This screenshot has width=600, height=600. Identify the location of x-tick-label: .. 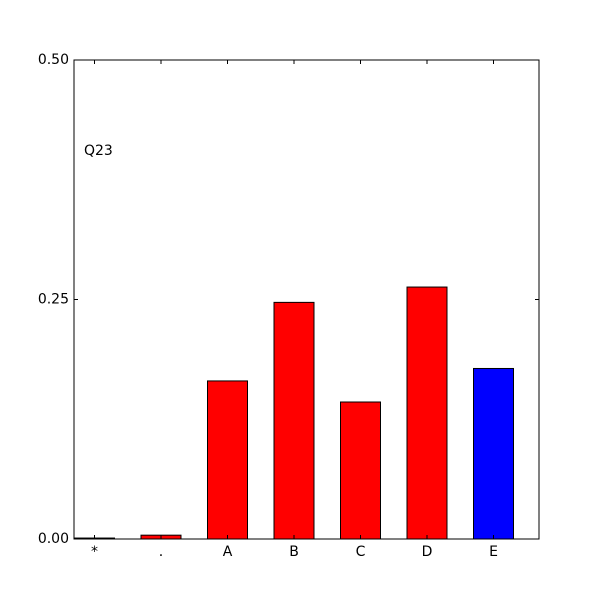
(161, 552).